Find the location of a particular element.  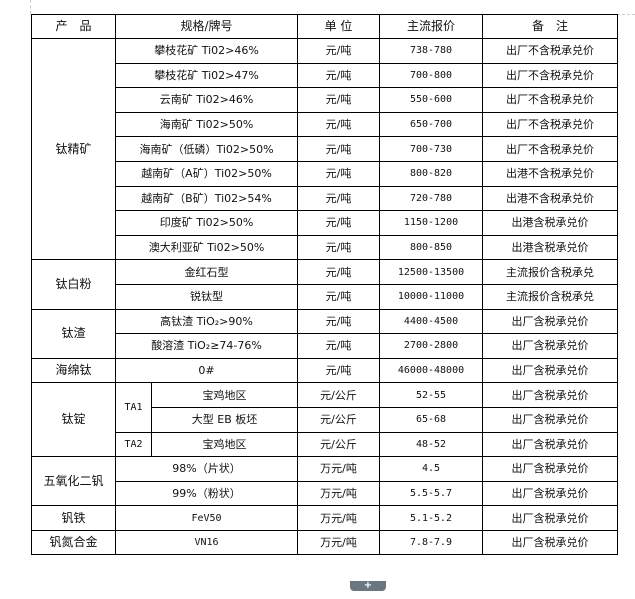

spec-cell: 越南矿（B矿）Ti02>54% is located at coordinates (206, 198).